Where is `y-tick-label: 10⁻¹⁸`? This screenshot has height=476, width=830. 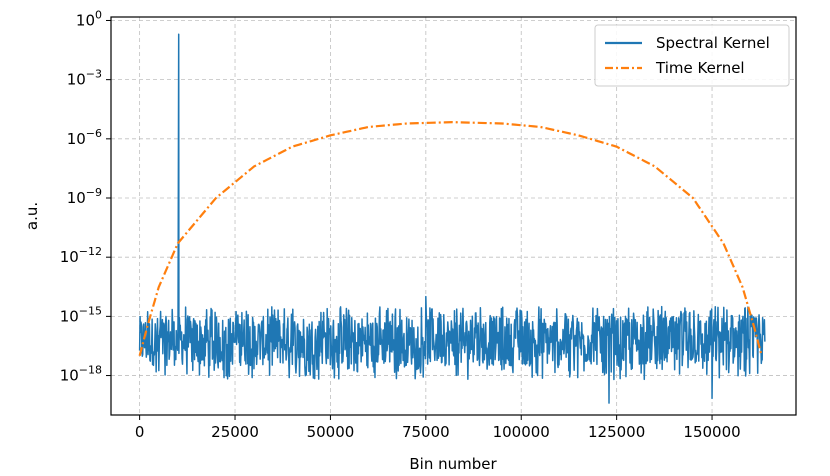 y-tick-label: 10⁻¹⁸ is located at coordinates (81, 374).